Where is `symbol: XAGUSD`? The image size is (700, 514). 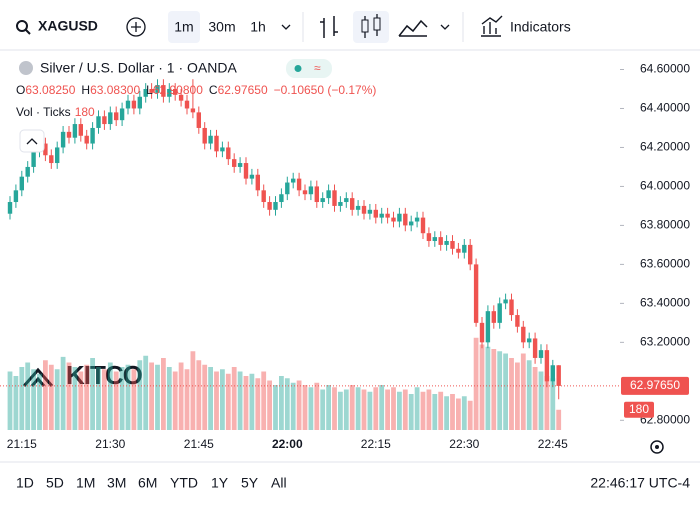
symbol: XAGUSD is located at coordinates (68, 26).